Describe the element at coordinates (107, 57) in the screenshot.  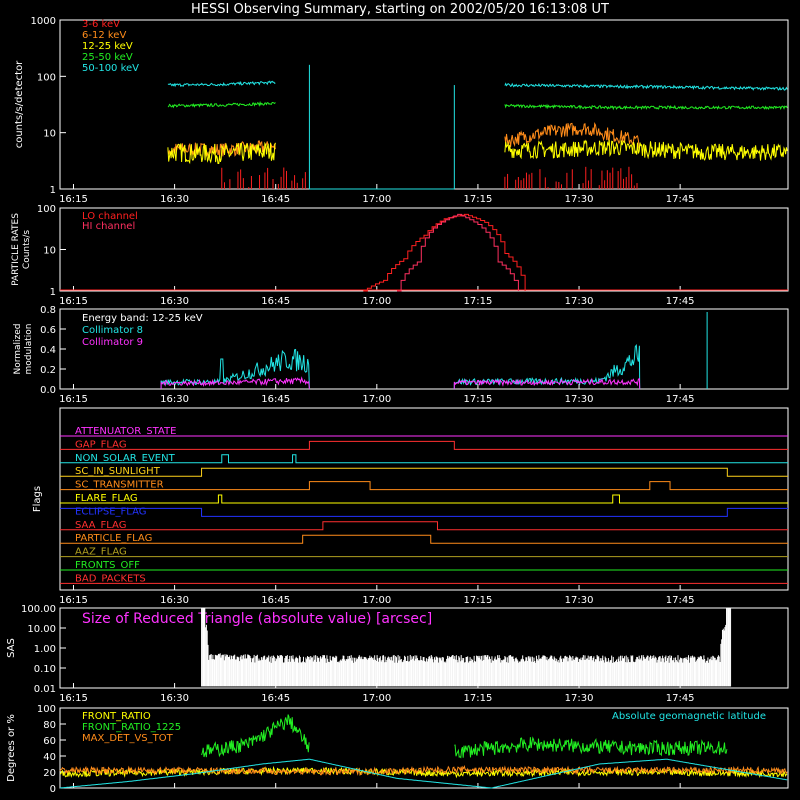
I see `legend-entry: 25-50 keV` at that location.